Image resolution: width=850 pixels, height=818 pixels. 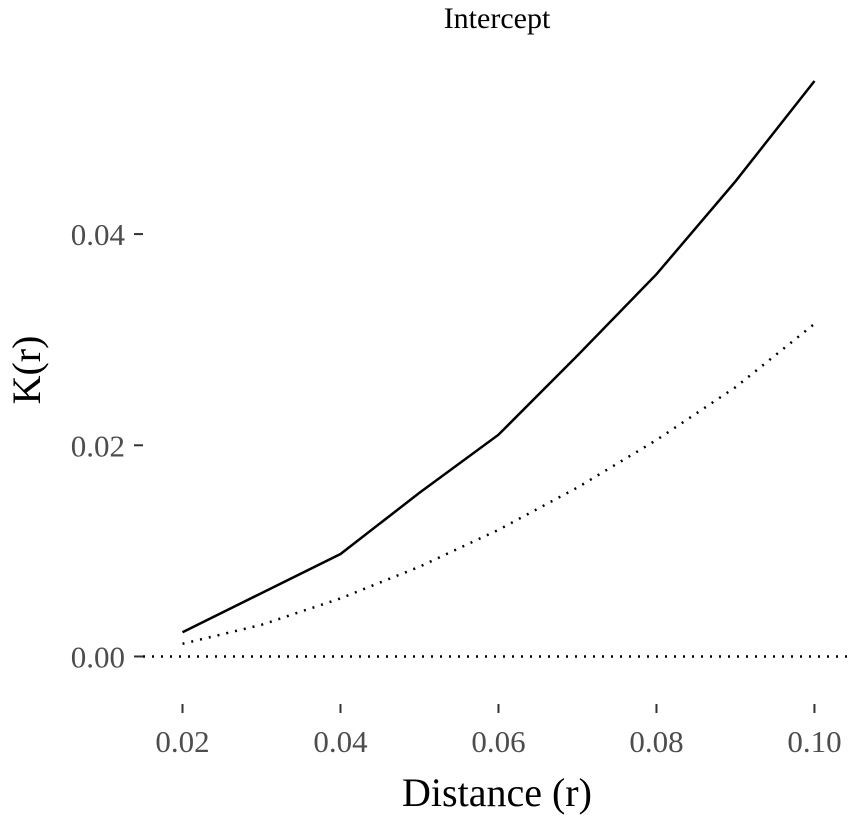 What do you see at coordinates (98, 234) in the screenshot?
I see `y-tick-label: 0.04` at bounding box center [98, 234].